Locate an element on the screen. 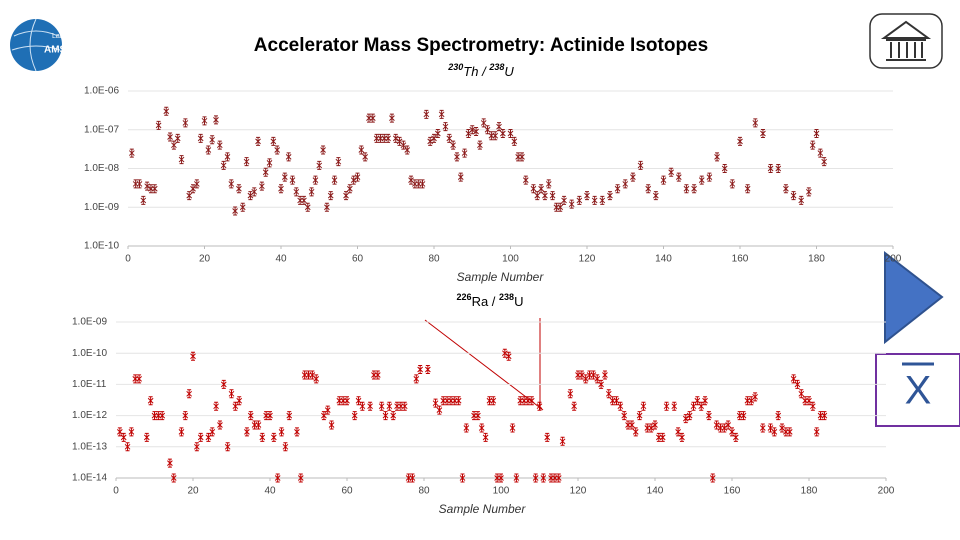 The height and width of the screenshot is (540, 960). x-tick-label: 80 is located at coordinates (434, 259).